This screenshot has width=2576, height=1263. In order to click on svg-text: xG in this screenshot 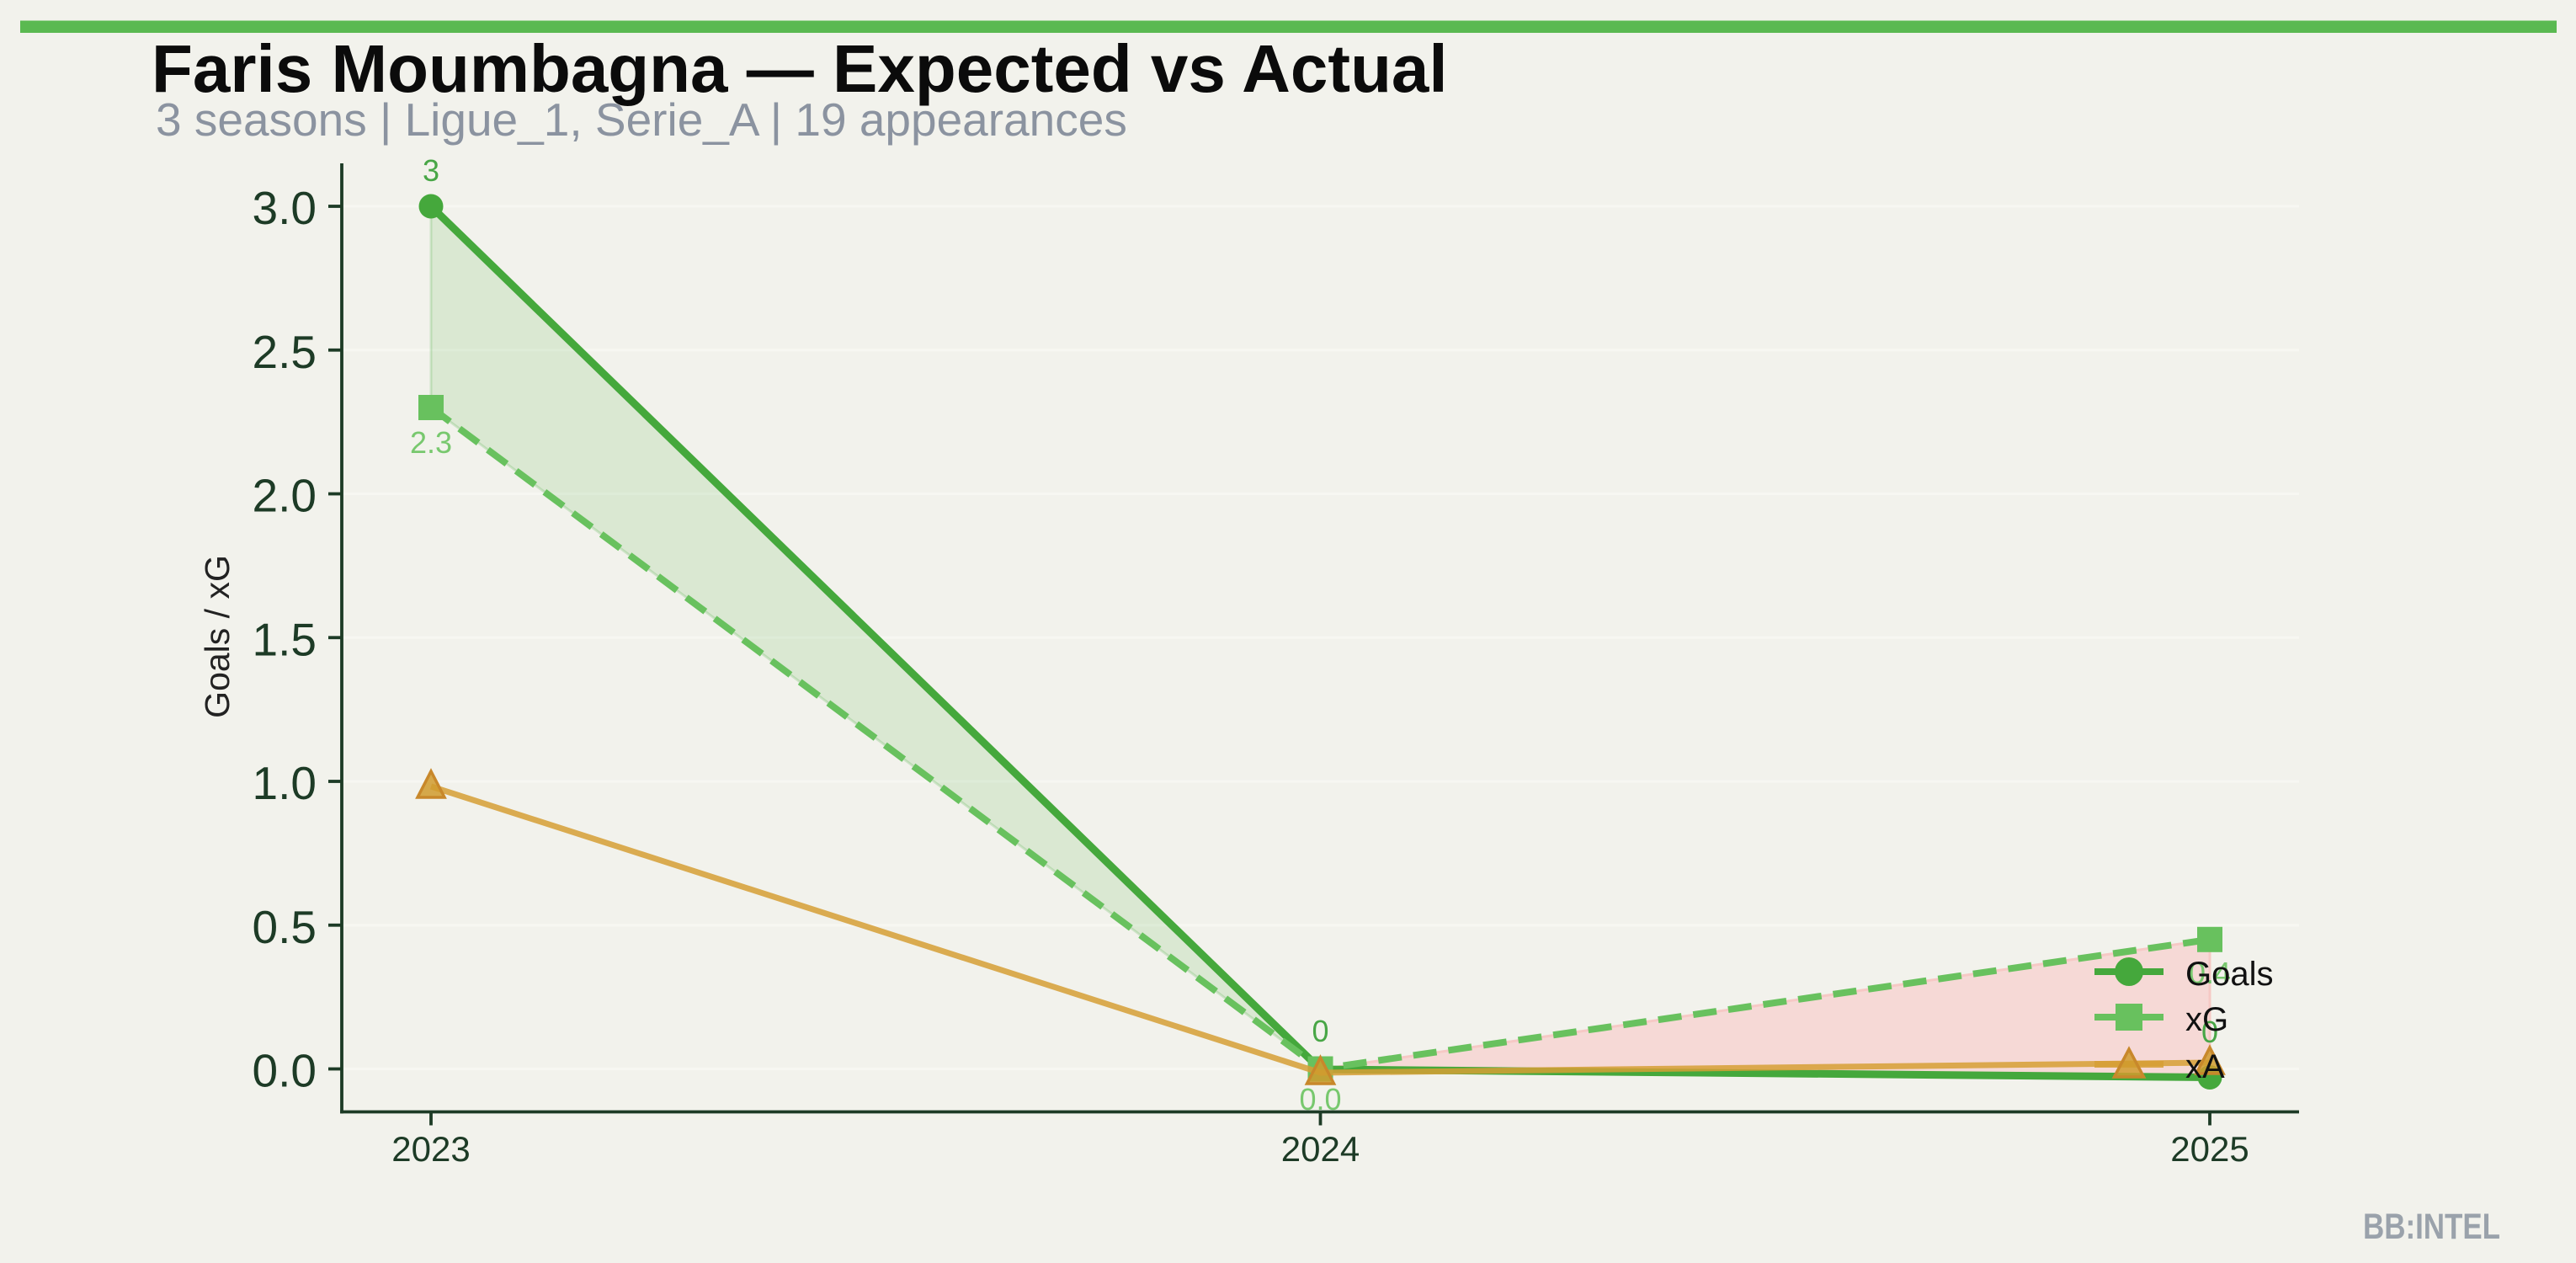, I will do `click(2207, 1019)`.